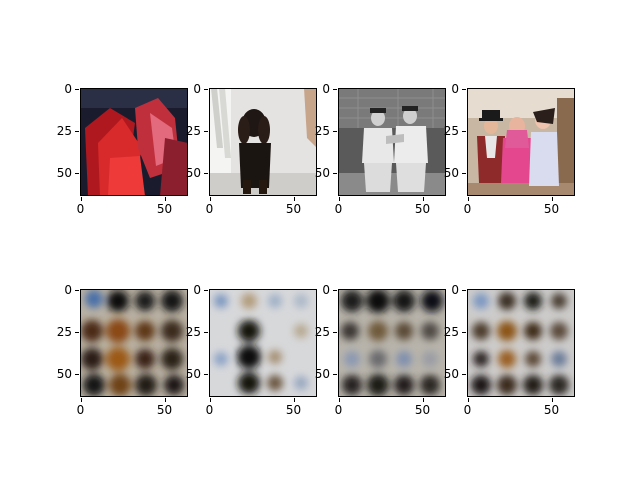 This screenshot has width=640, height=480. I want to click on dog-icon, so click(263, 142).